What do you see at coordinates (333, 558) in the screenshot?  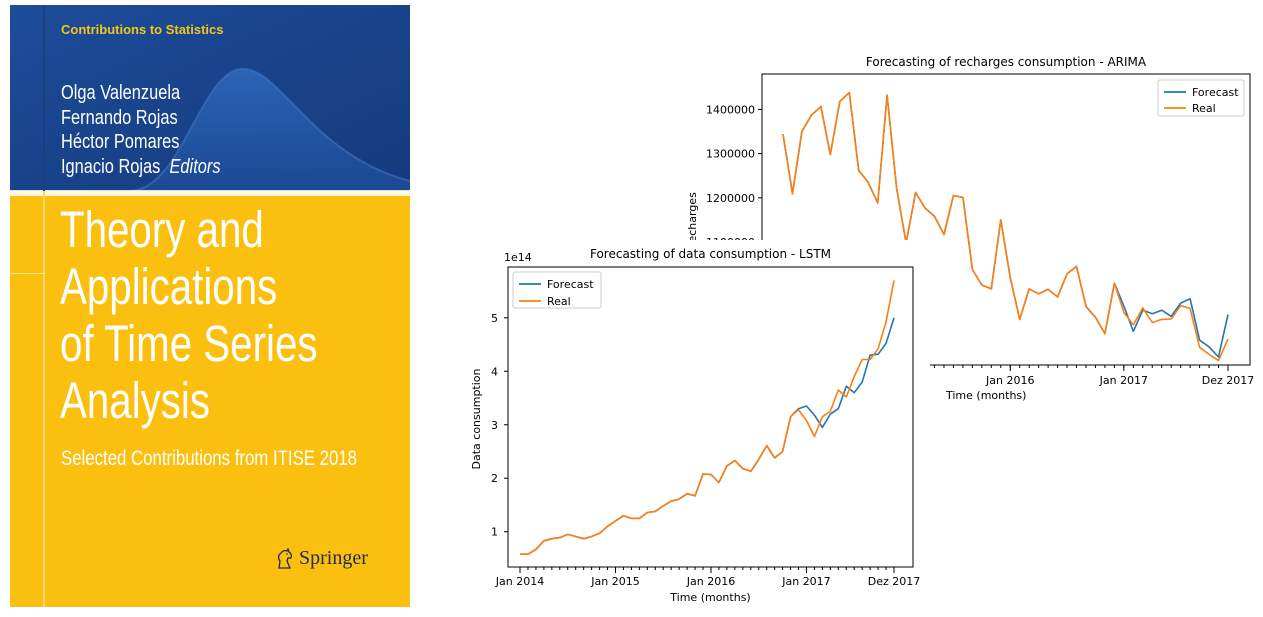 I see `publisher-name: Springer` at bounding box center [333, 558].